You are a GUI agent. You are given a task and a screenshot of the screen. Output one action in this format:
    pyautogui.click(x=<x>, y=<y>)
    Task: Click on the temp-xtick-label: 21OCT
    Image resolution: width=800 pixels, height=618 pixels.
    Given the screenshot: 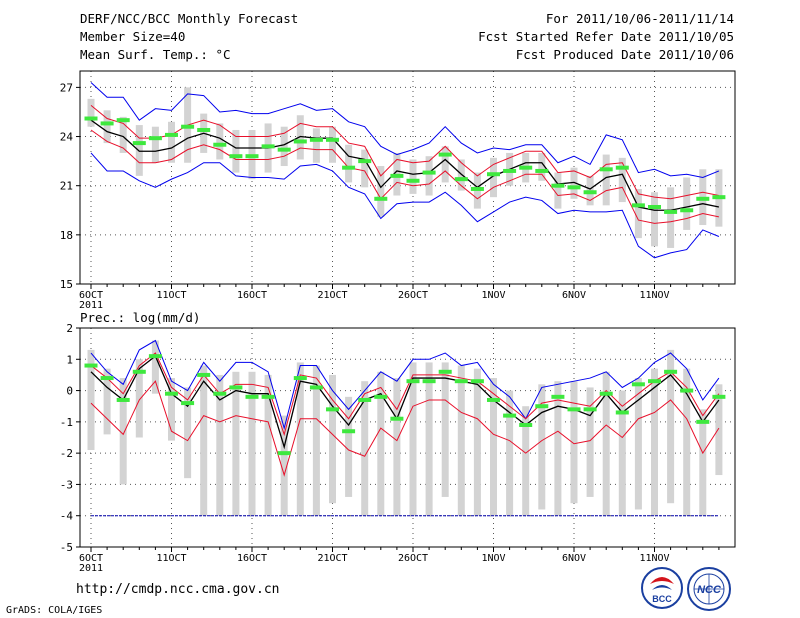 What is the action you would take?
    pyautogui.click(x=332, y=295)
    